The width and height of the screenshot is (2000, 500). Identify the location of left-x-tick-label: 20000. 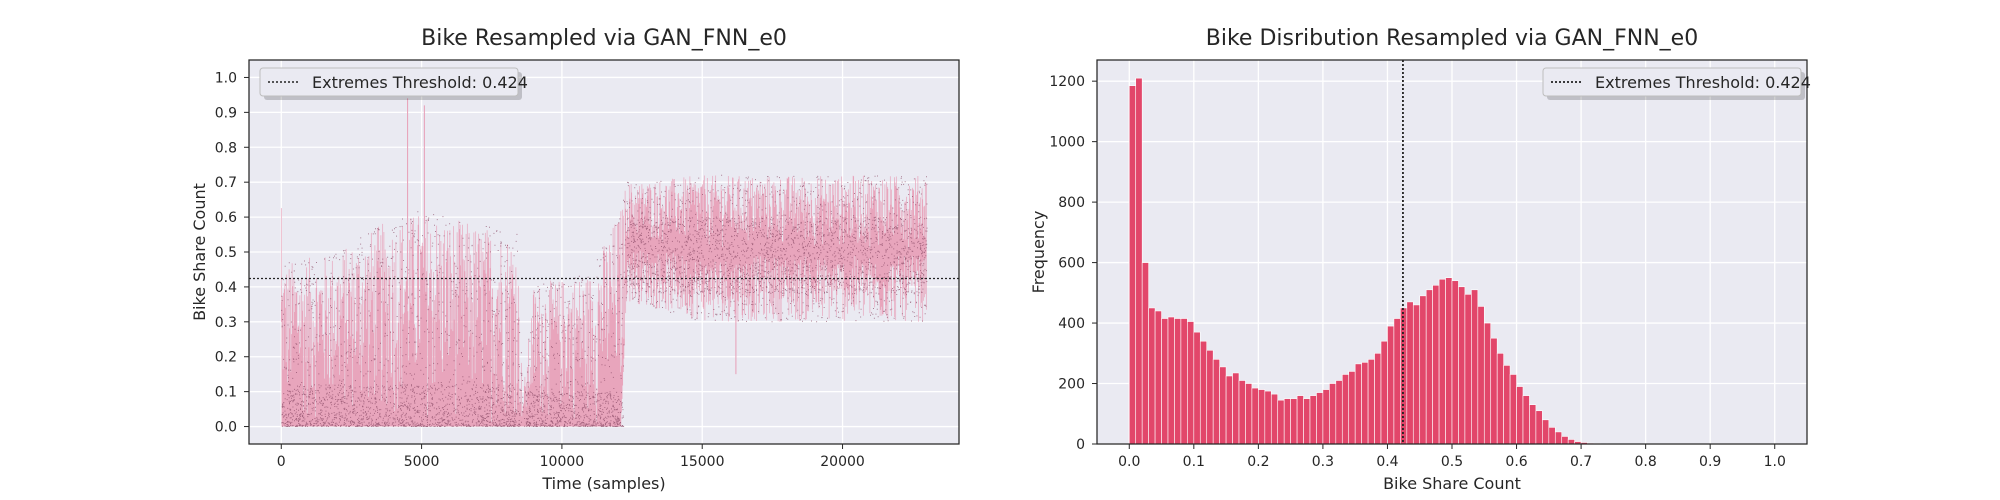
(842, 462).